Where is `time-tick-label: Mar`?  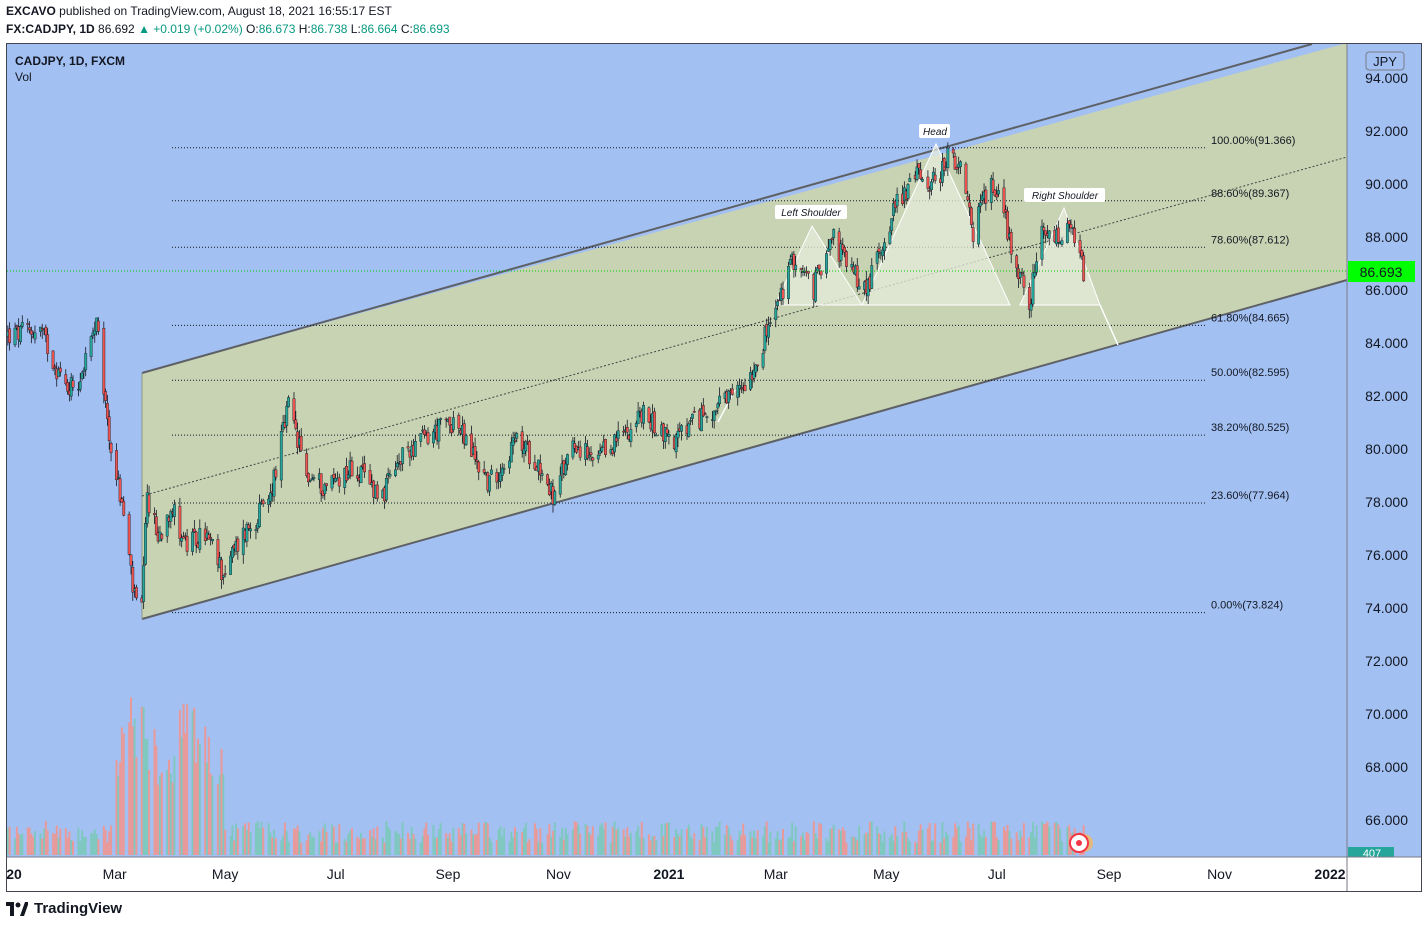
time-tick-label: Mar is located at coordinates (115, 874).